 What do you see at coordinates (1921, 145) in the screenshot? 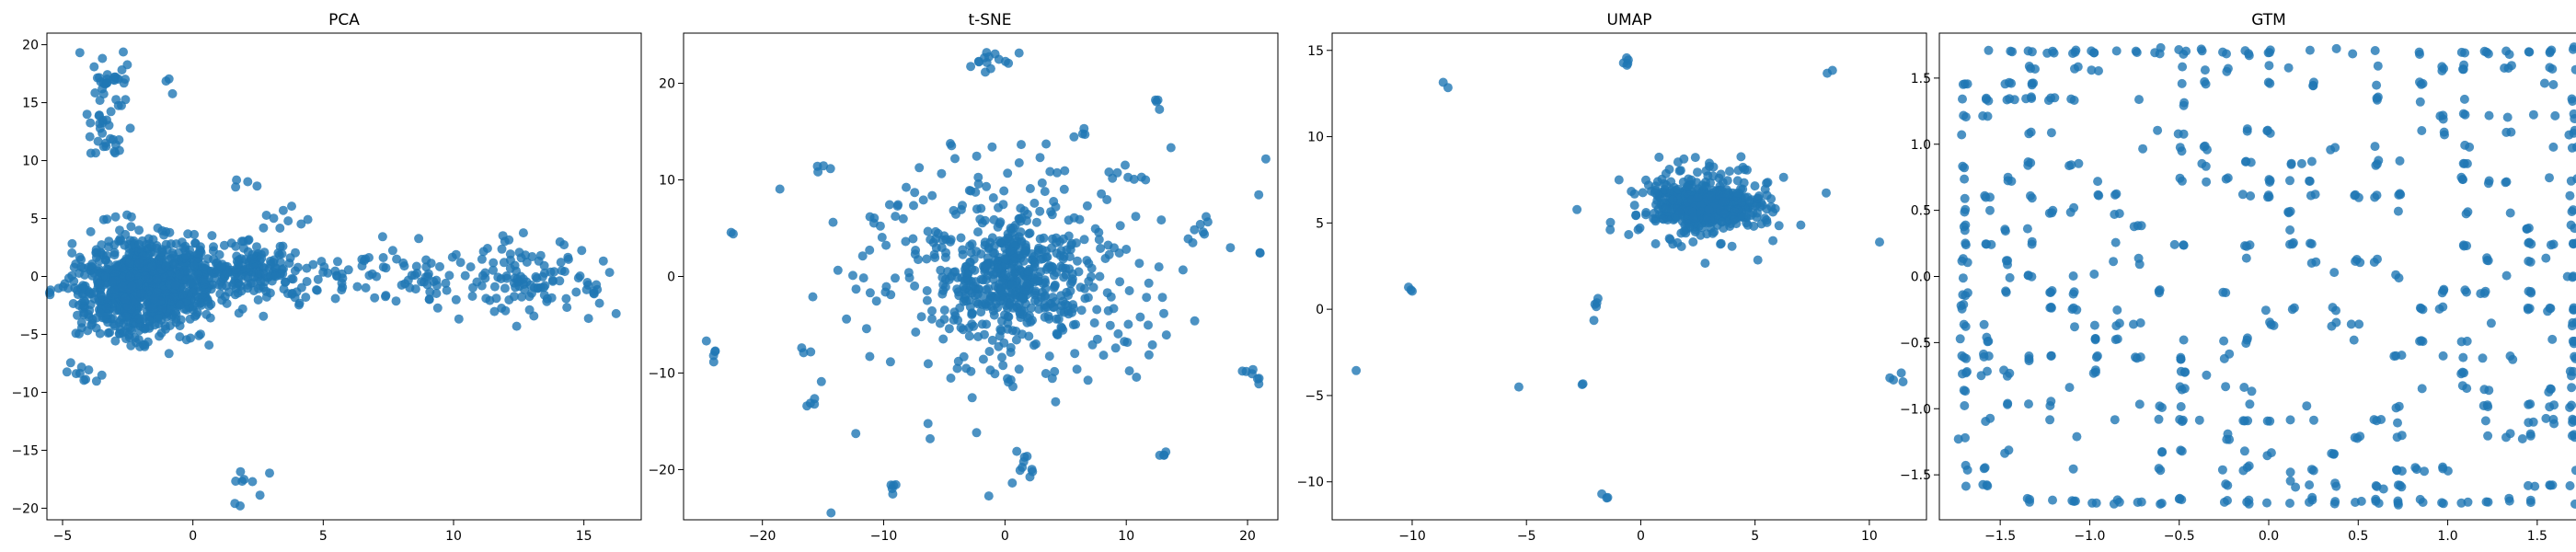
I see `y-tick-label: 1.0` at bounding box center [1921, 145].